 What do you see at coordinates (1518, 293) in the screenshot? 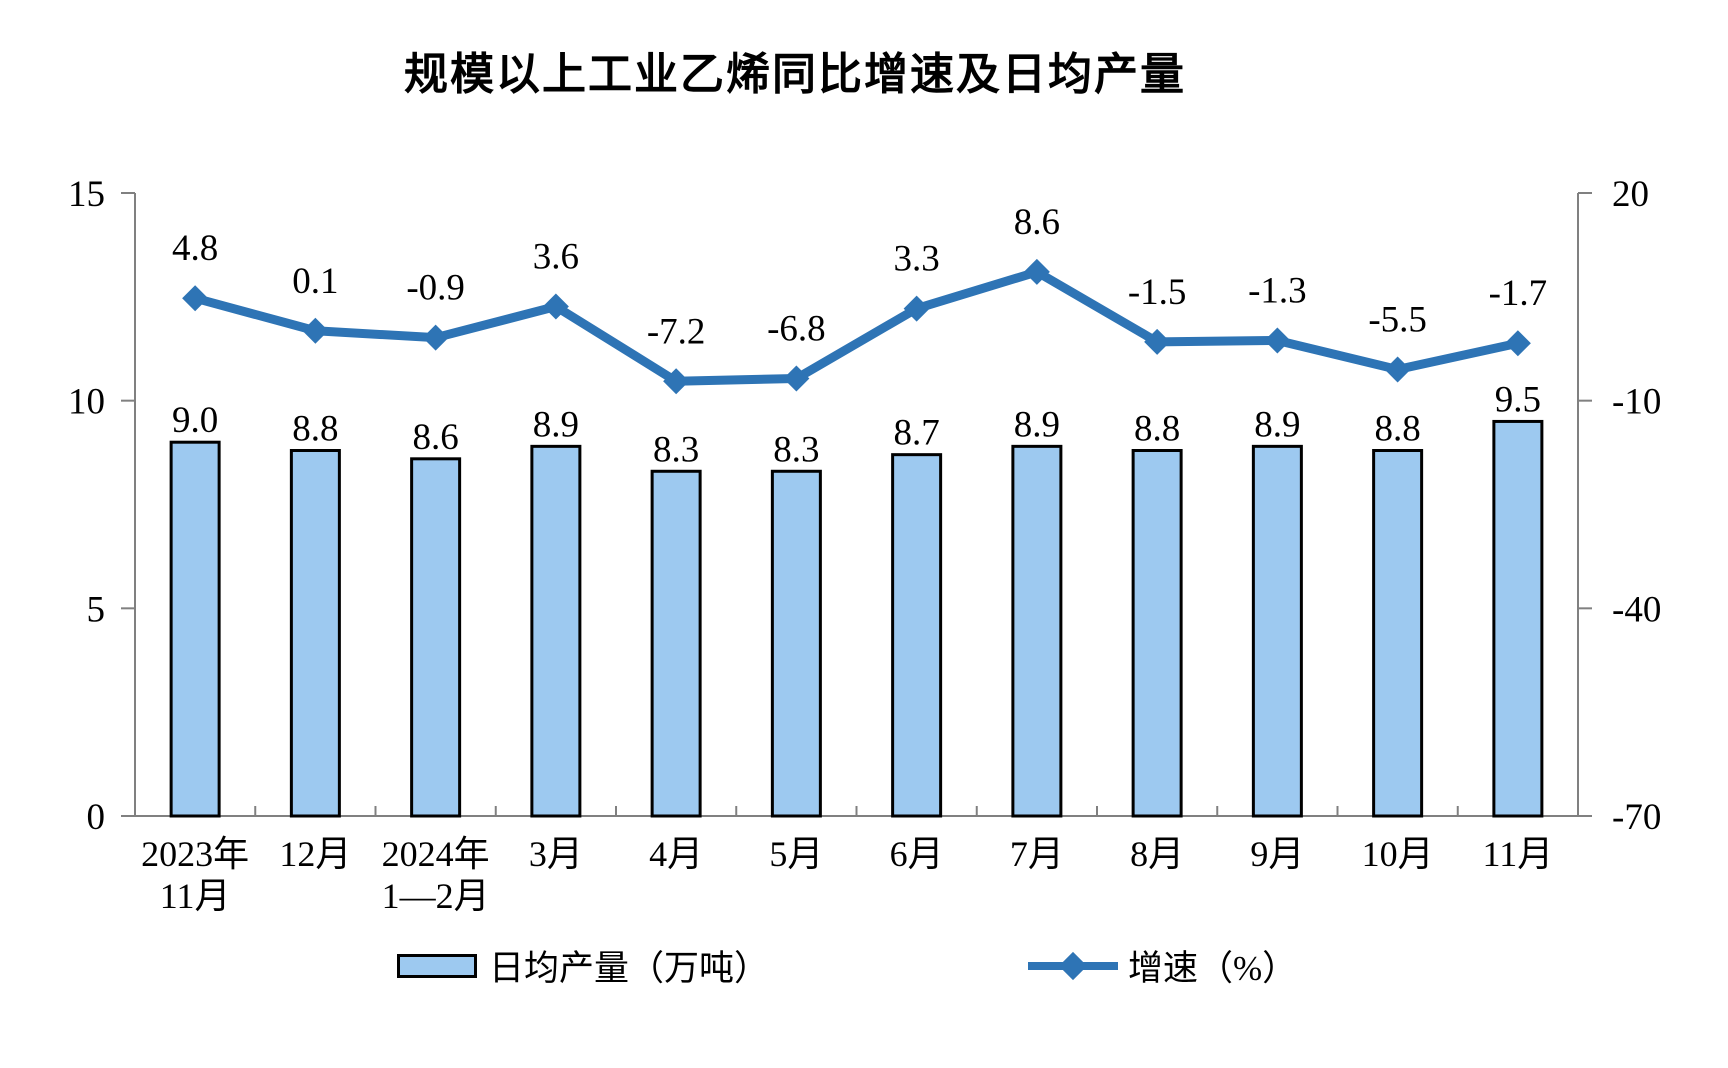
I see `line-value-label: -1.7` at bounding box center [1518, 293].